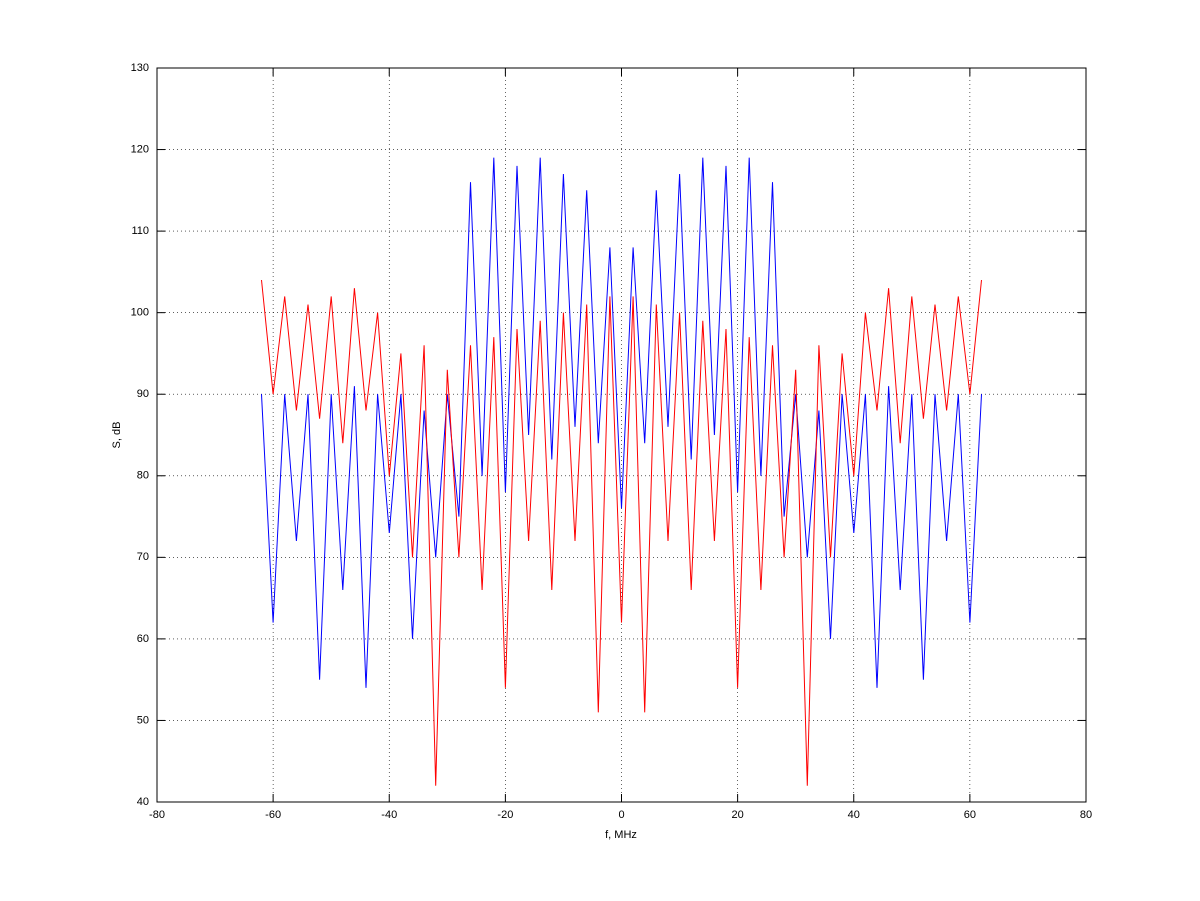 The width and height of the screenshot is (1200, 901). What do you see at coordinates (389, 815) in the screenshot?
I see `x-tick-label: -40` at bounding box center [389, 815].